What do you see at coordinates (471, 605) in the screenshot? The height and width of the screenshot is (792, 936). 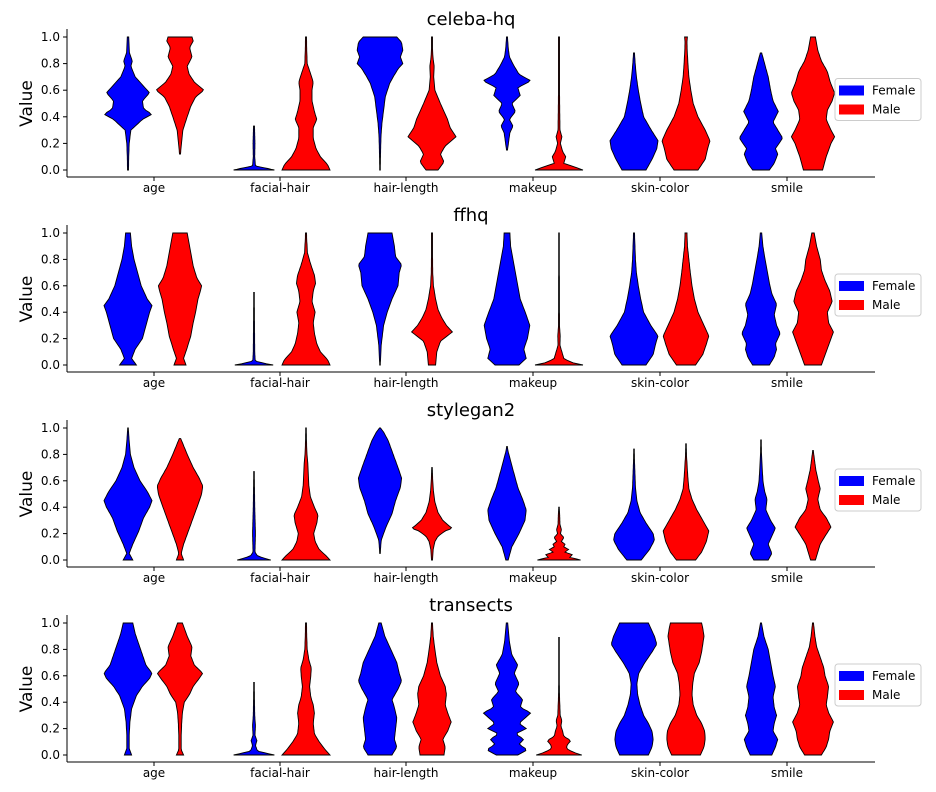 I see `panel-title: transects` at bounding box center [471, 605].